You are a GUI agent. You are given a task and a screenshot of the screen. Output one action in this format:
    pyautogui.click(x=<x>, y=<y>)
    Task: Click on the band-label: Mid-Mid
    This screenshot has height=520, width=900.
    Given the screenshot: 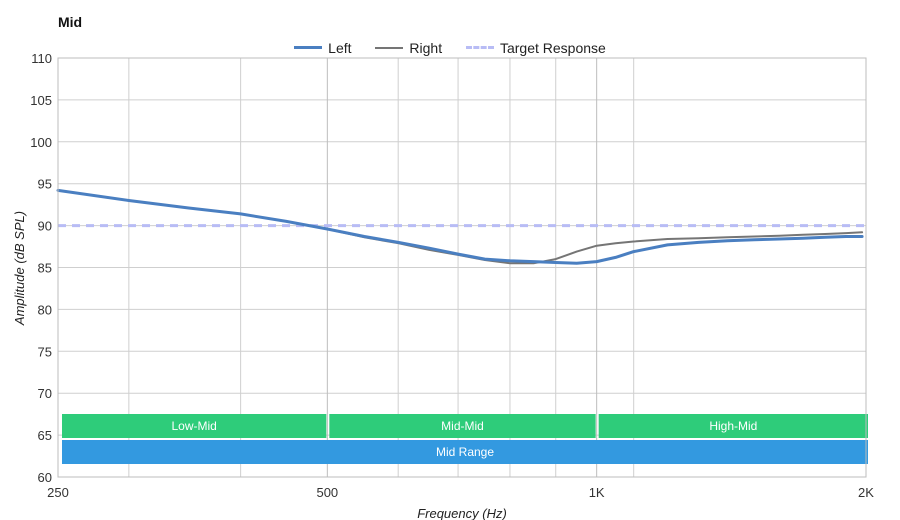 What is the action you would take?
    pyautogui.click(x=462, y=426)
    